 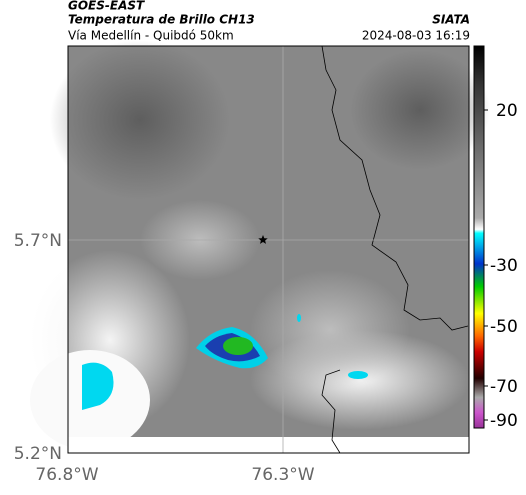 What do you see at coordinates (495, 238) in the screenshot?
I see `colorbar: 20 -30 -50 -70 -90` at bounding box center [495, 238].